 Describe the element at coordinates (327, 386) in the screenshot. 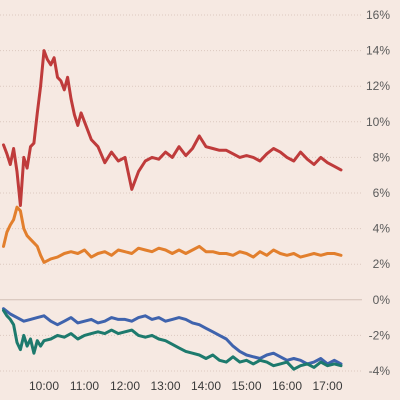

I see `x-tick-label: 17:00` at that location.